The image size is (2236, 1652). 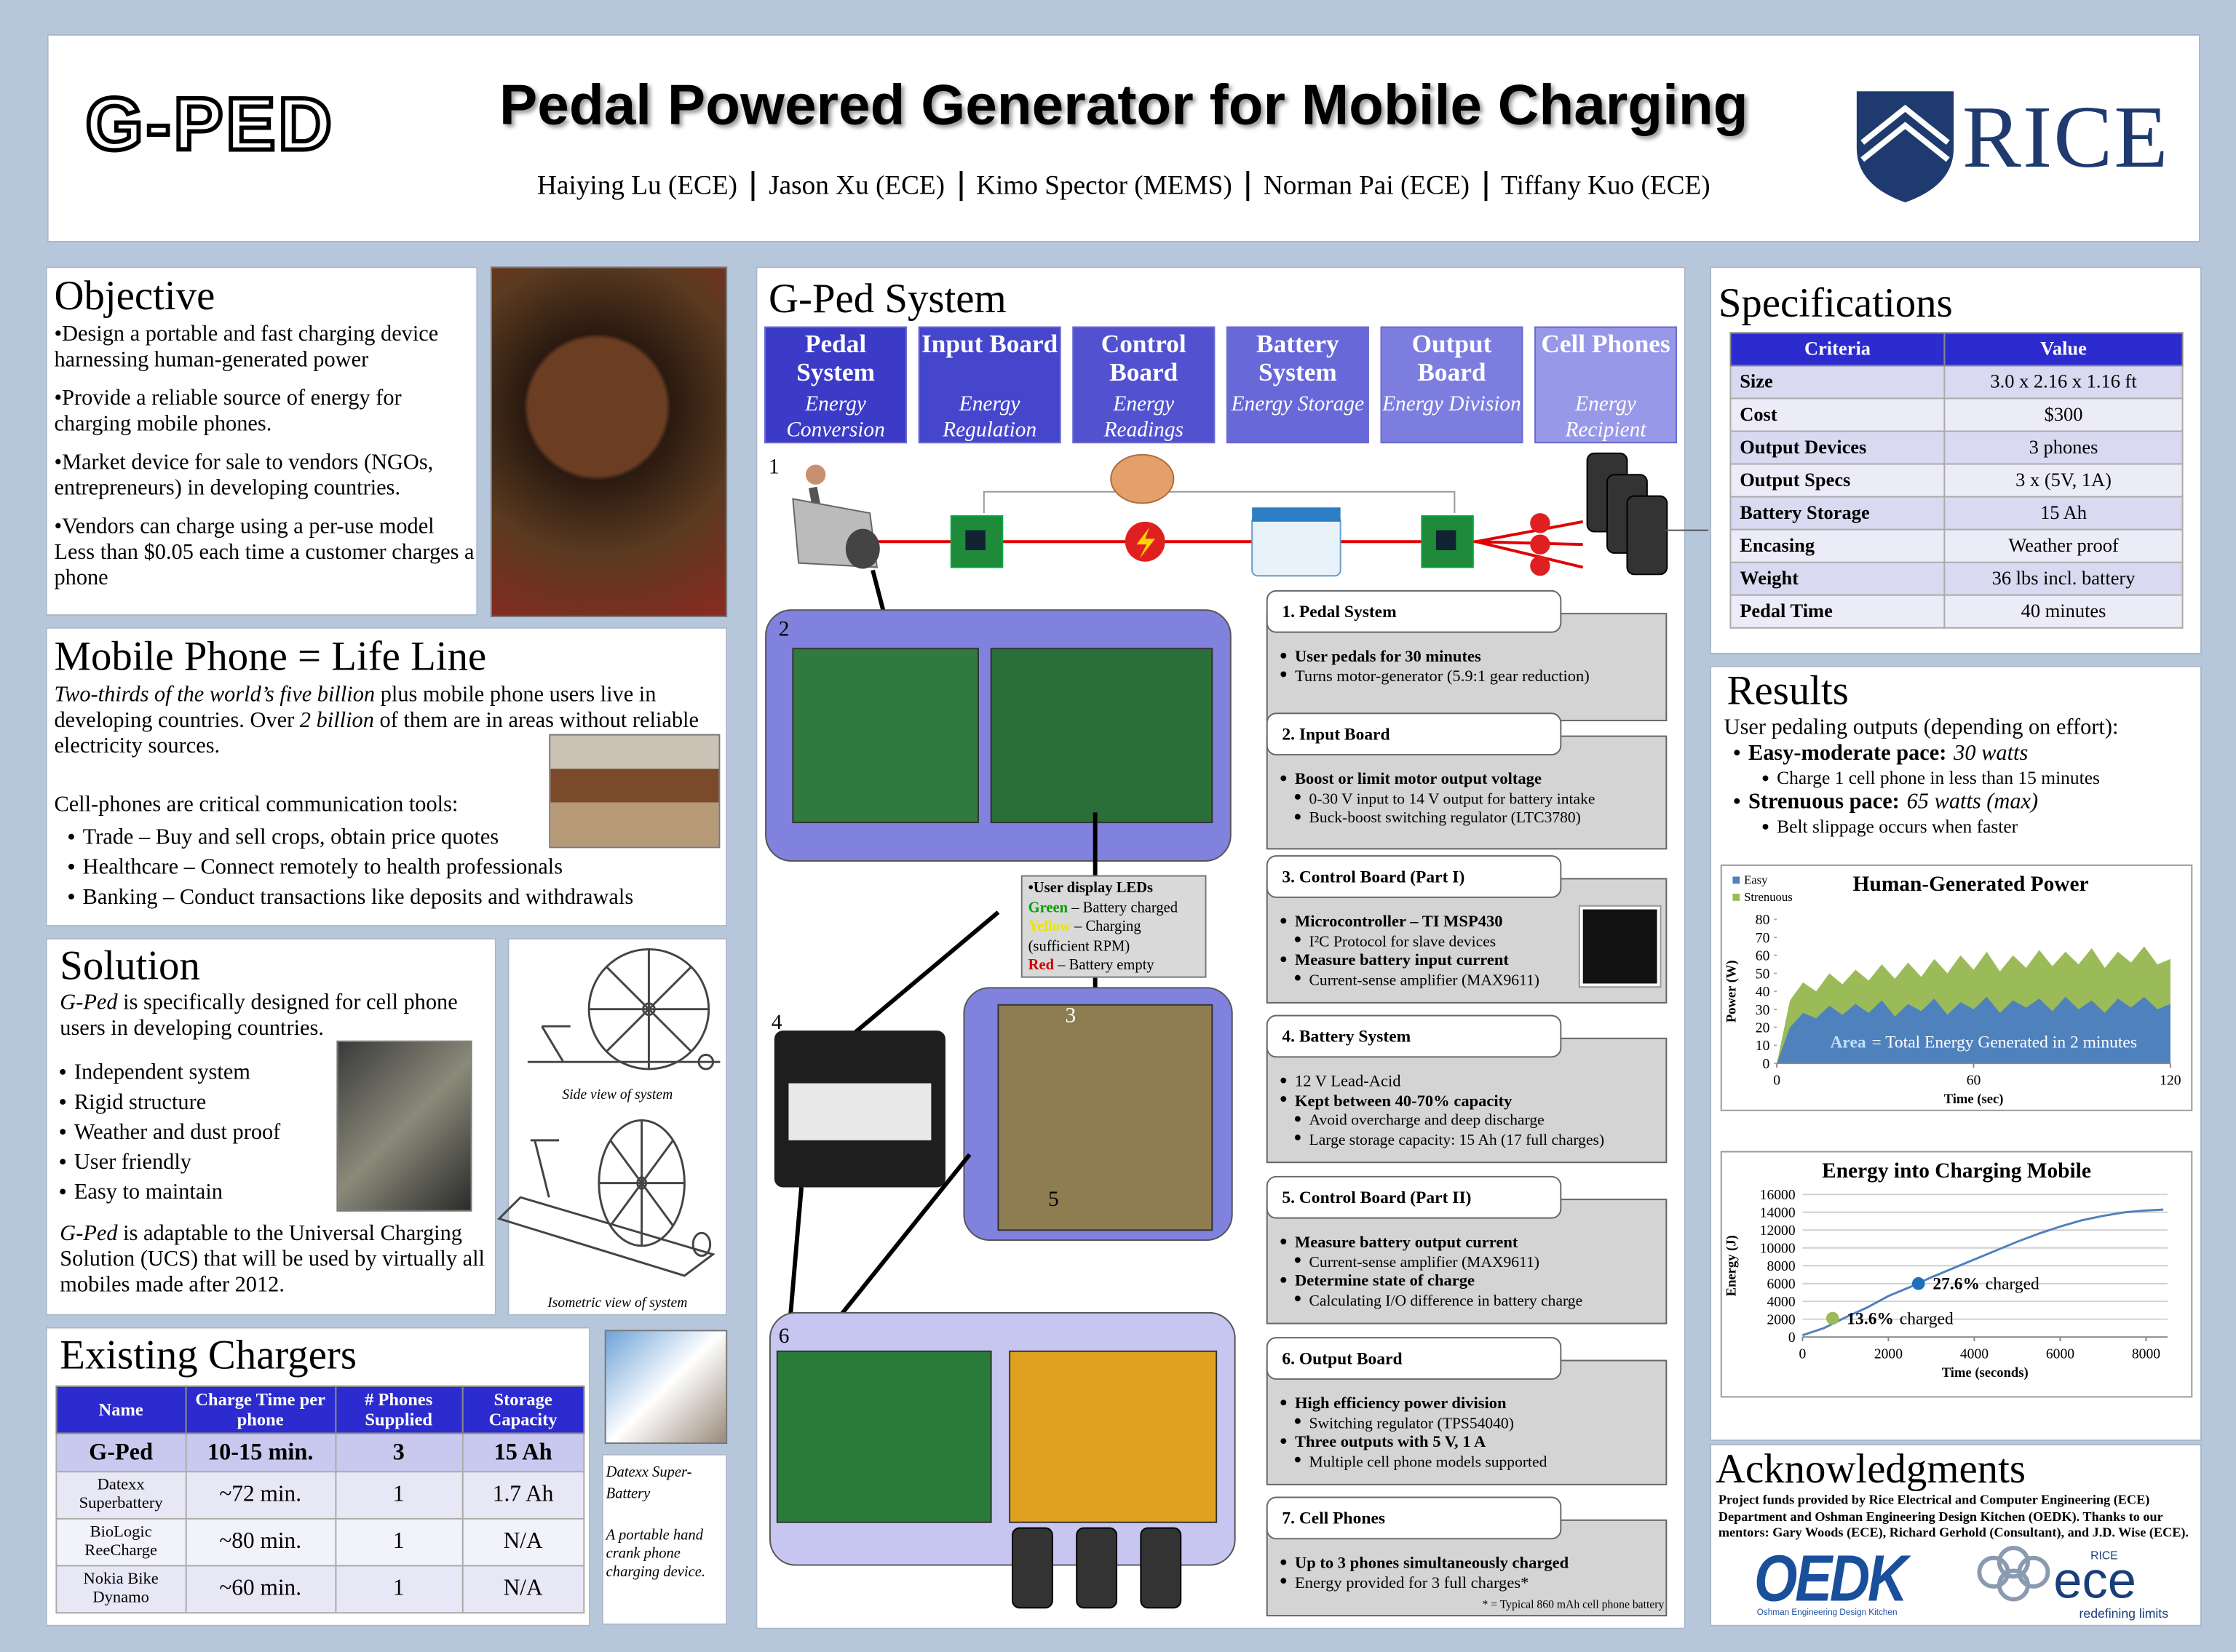 I want to click on cell: 40 minutes, so click(x=2063, y=611).